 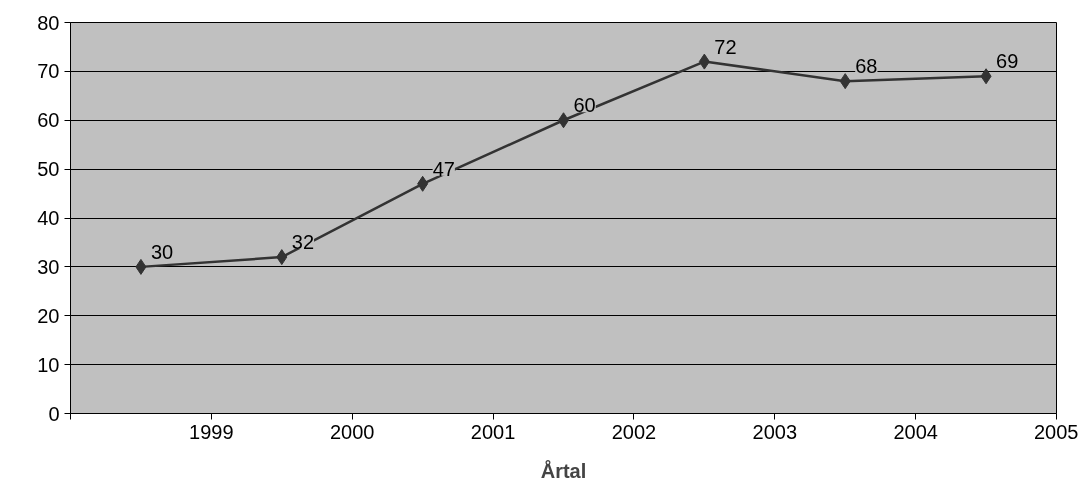 I want to click on x-tick-label: 1999, so click(x=211, y=431).